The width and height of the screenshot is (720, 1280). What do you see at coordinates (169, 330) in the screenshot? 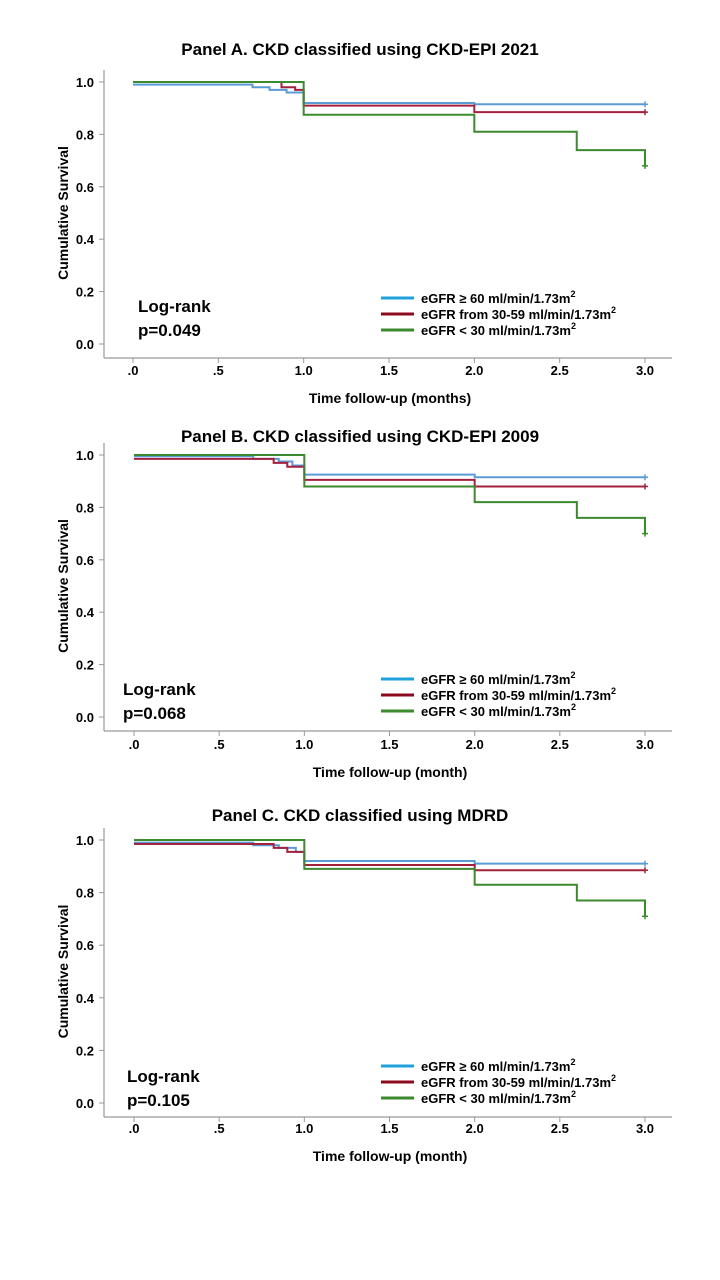
I see `logrank-pvalue: p=0.049` at bounding box center [169, 330].